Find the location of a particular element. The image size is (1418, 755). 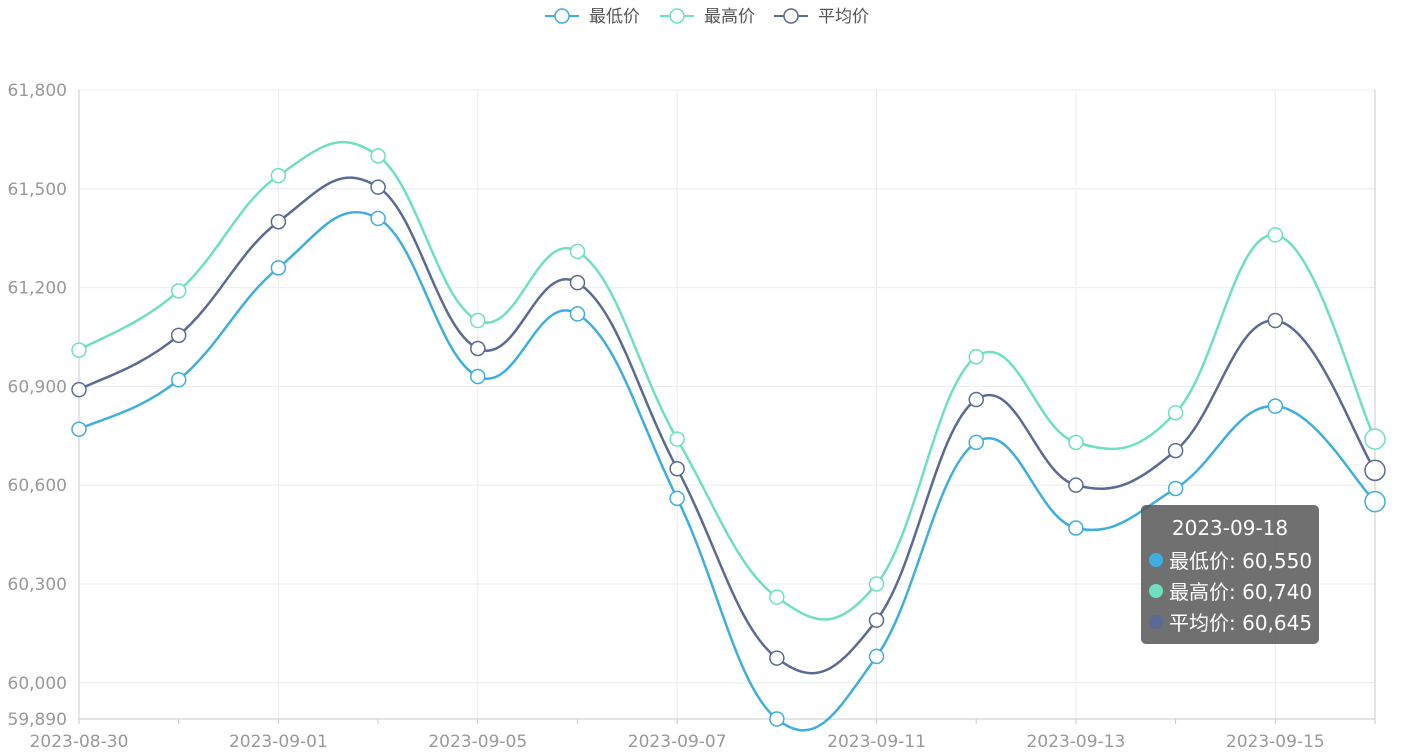

tooltip-dot-low is located at coordinates (1156, 559).